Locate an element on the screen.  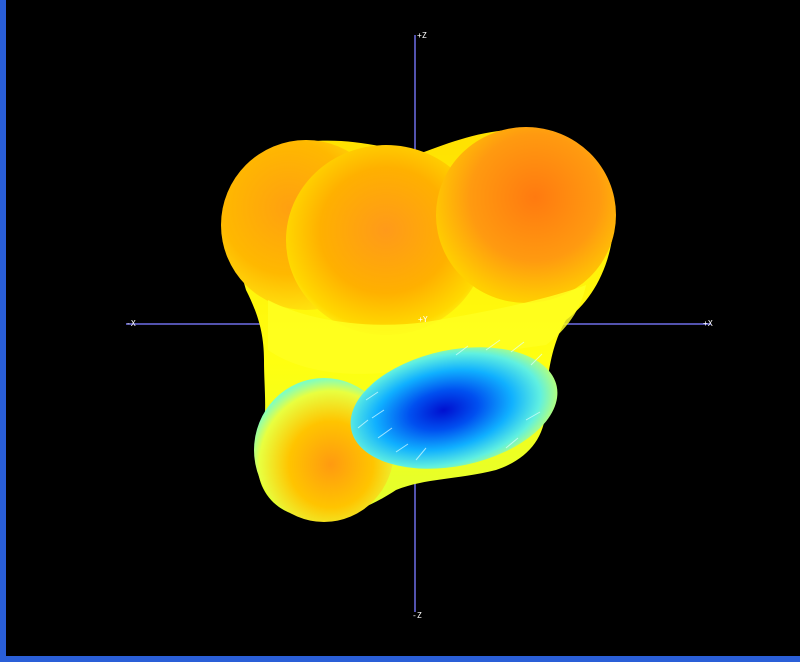
axis-label-left: -X is located at coordinates (131, 323).